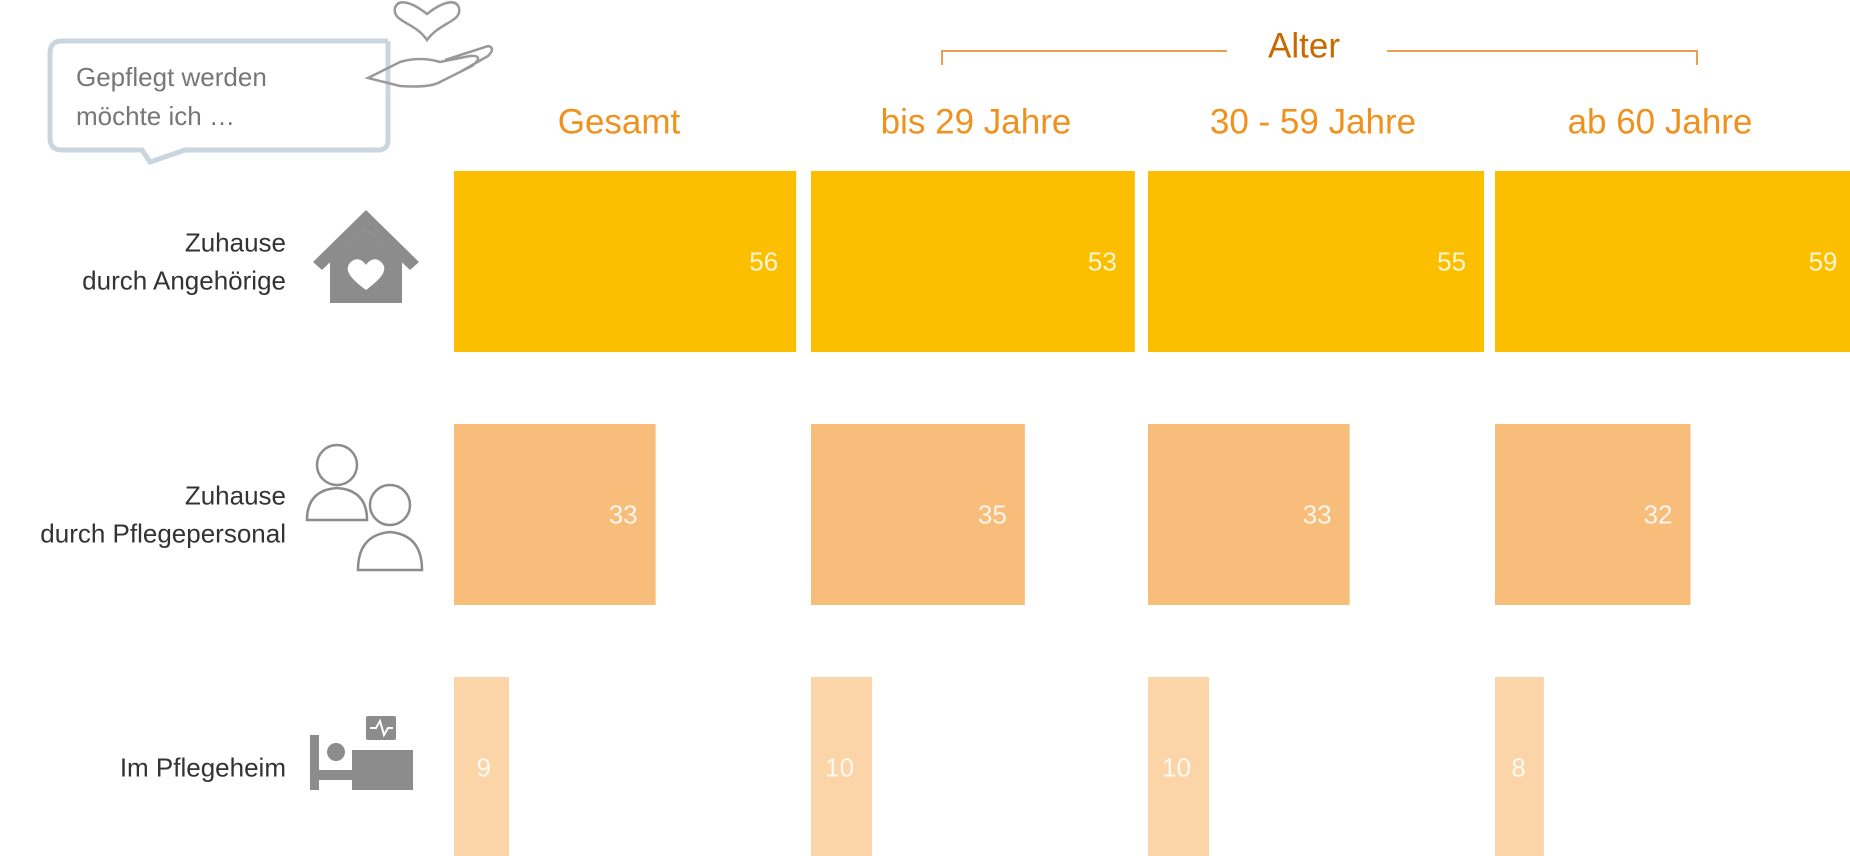 The width and height of the screenshot is (1850, 856). I want to click on caregiver-icon, so click(364, 507).